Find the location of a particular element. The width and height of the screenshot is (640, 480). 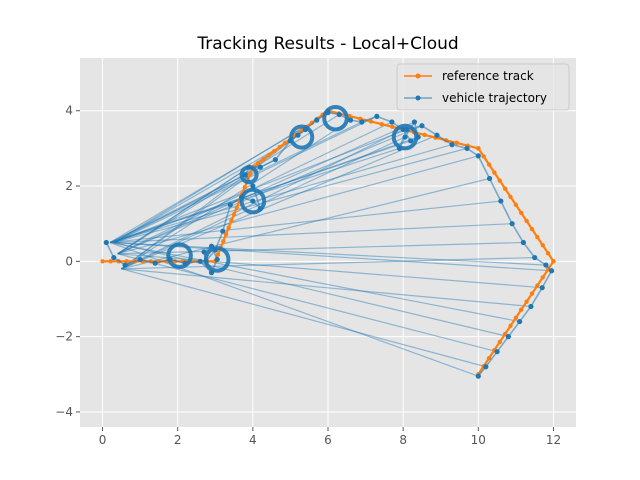

chart-title: Tracking Results - Local+Cloud is located at coordinates (327, 44).